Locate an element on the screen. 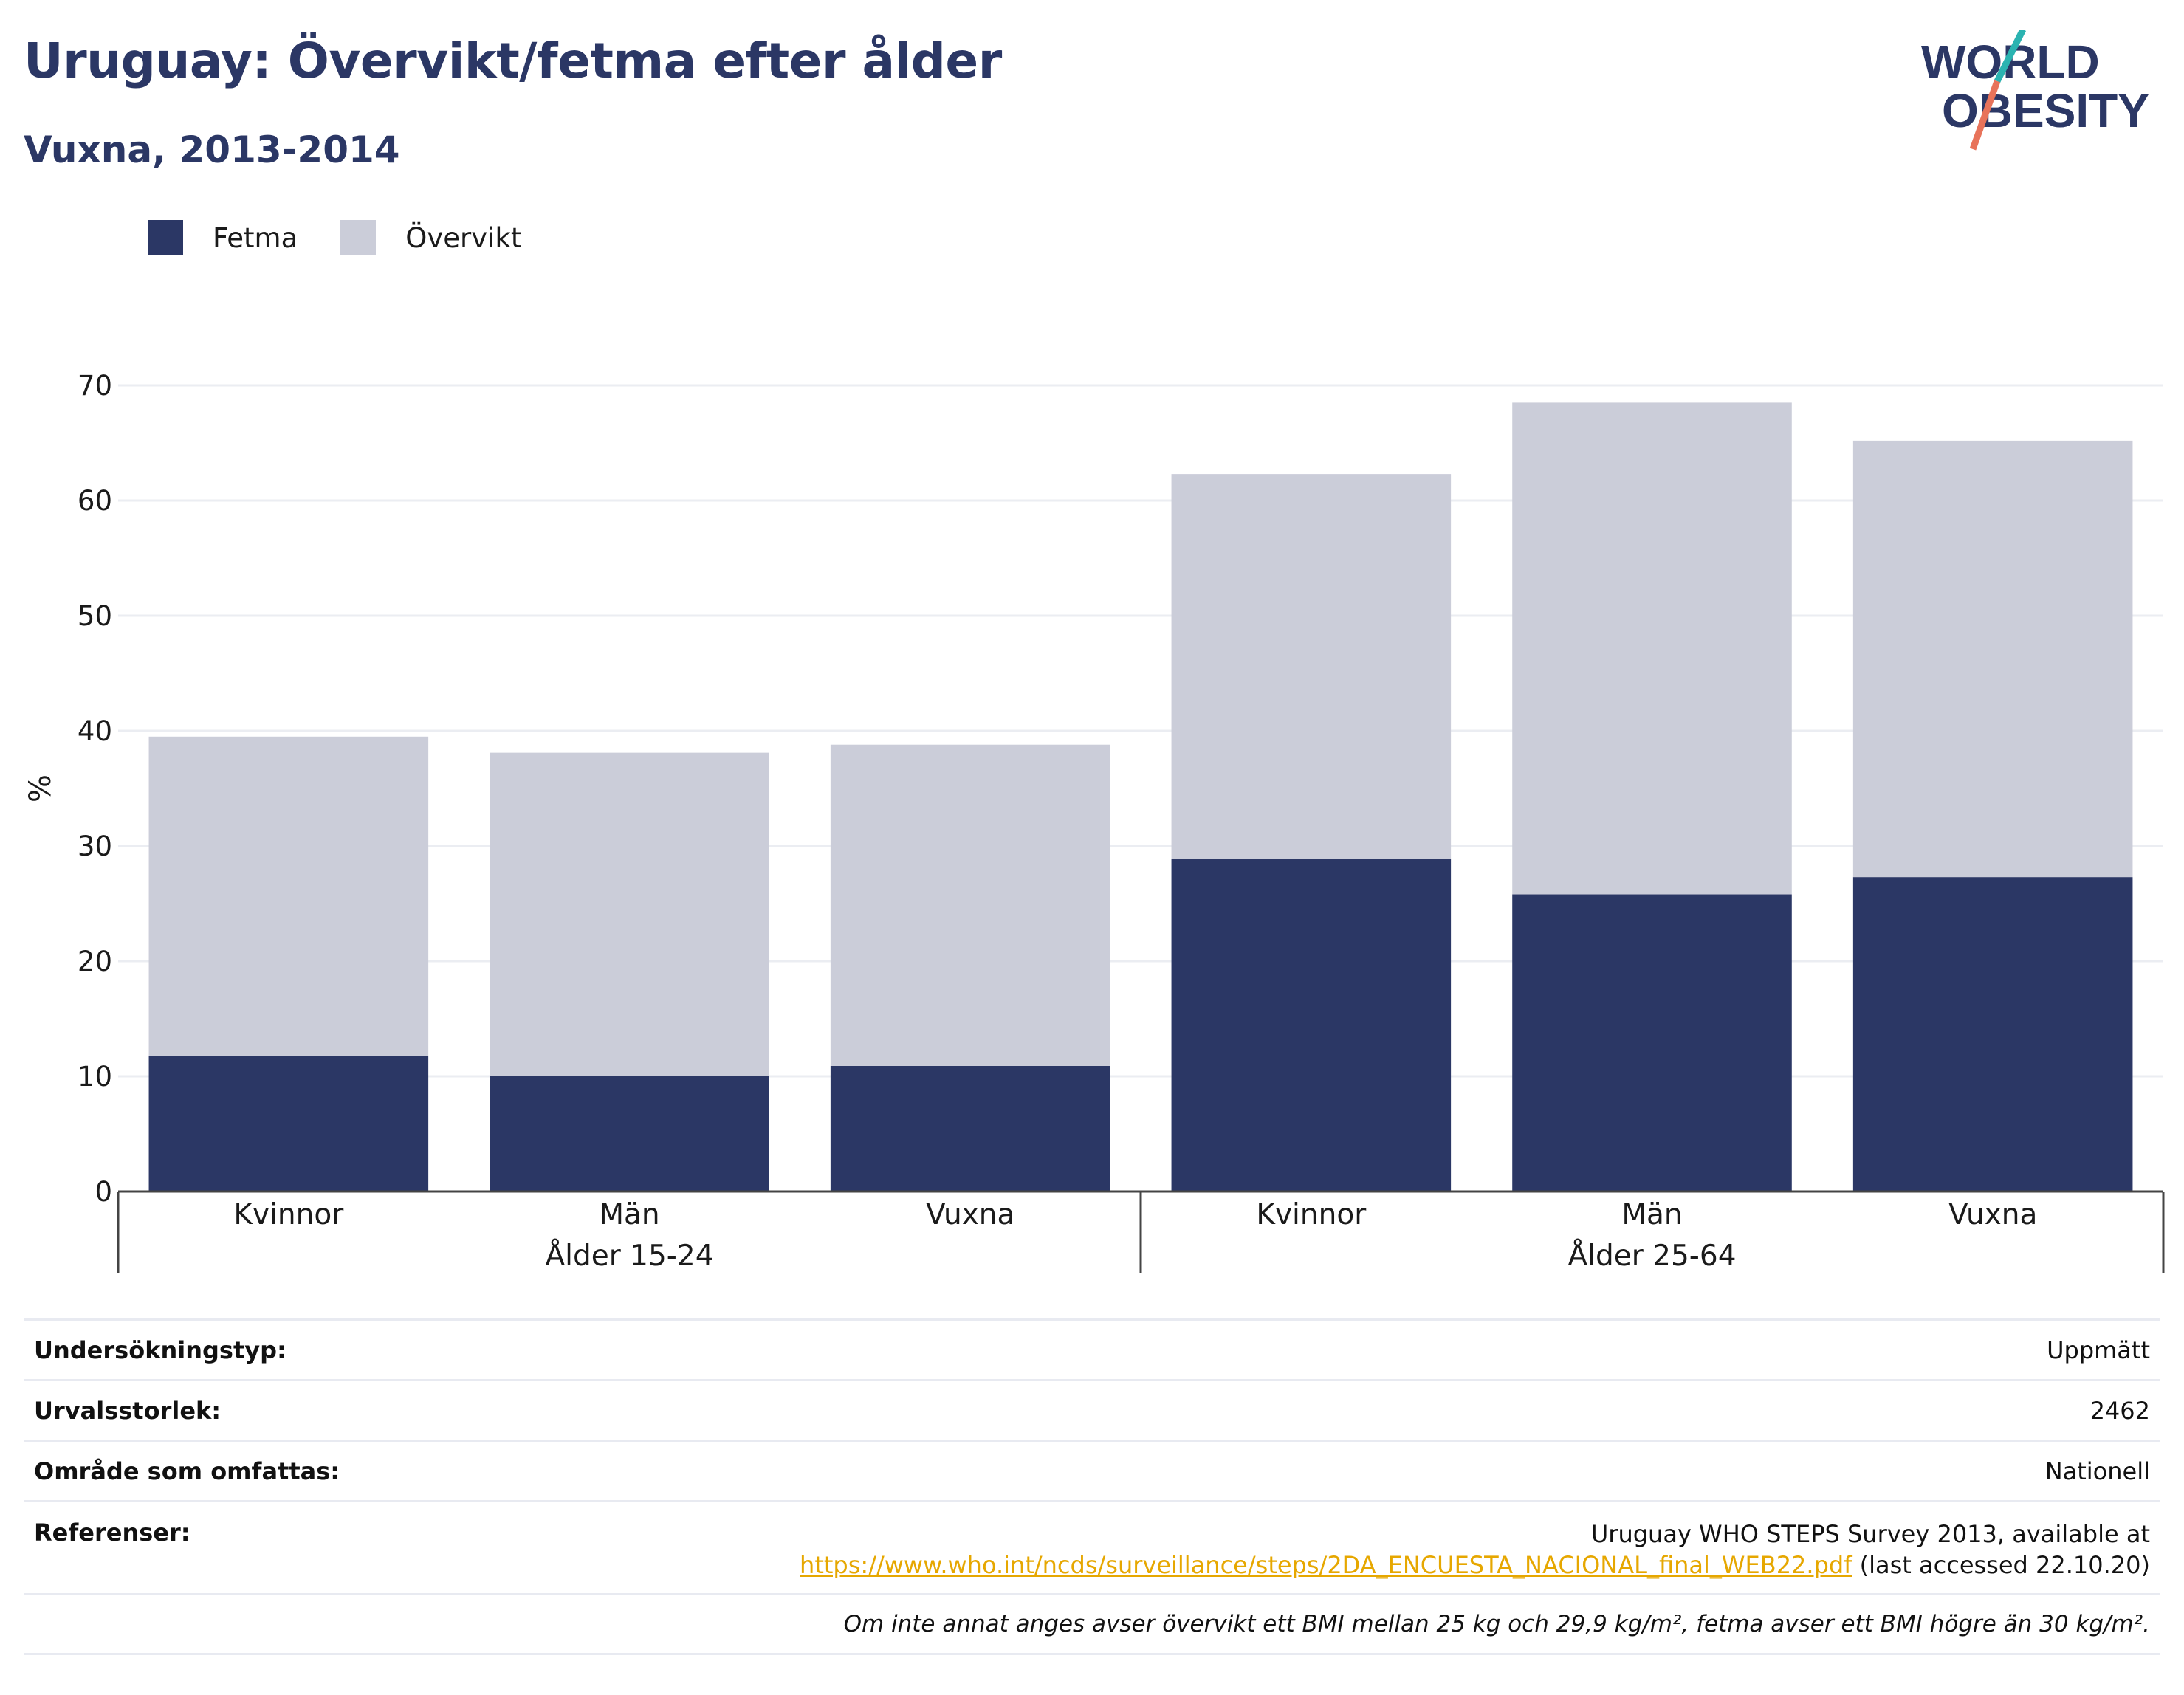  legend-label-fetma: Fetma is located at coordinates (256, 237).